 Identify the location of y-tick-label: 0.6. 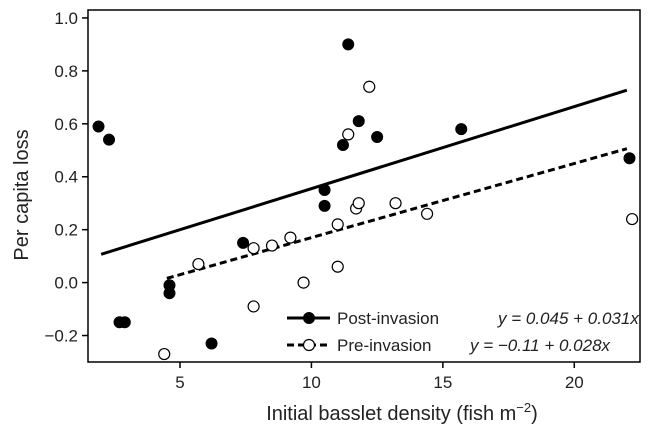
(66, 124).